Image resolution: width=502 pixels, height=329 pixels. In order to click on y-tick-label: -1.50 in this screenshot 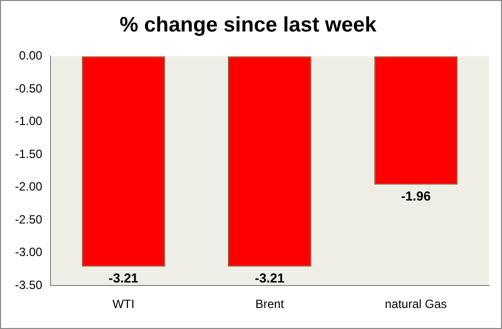, I will do `click(28, 153)`.